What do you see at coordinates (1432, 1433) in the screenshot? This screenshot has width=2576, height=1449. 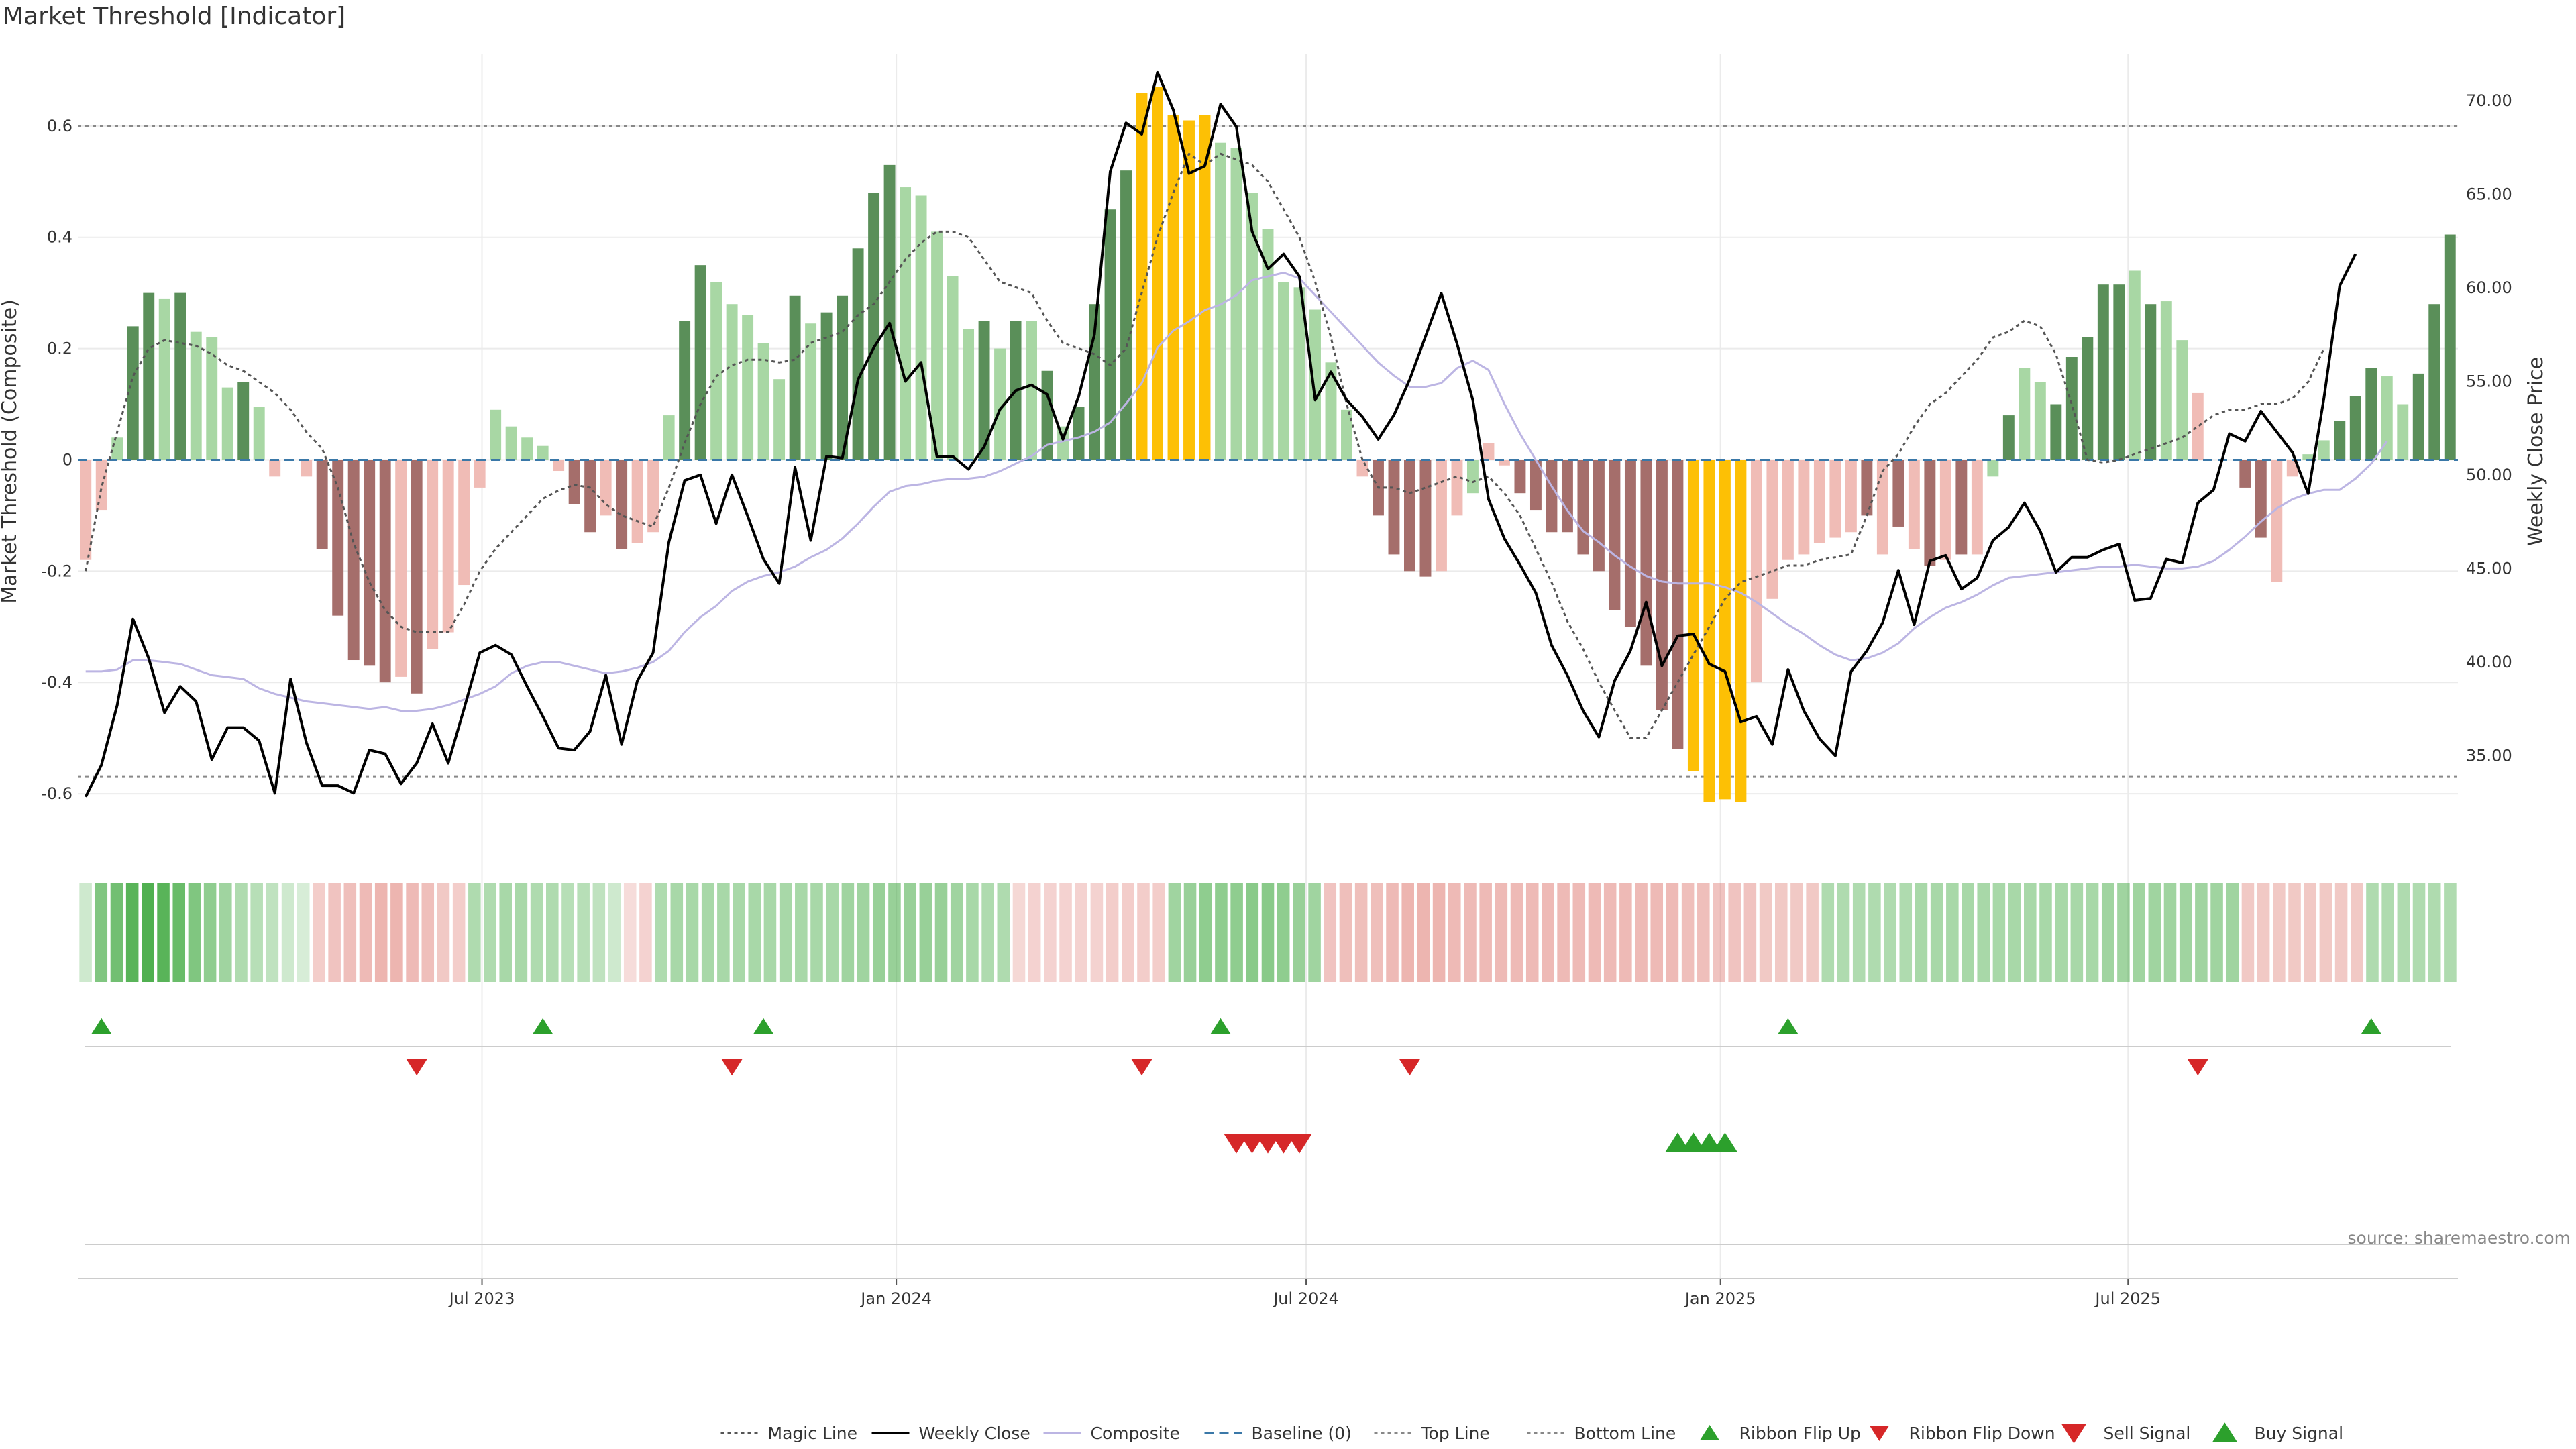 I see `legend-item: Top Line` at bounding box center [1432, 1433].